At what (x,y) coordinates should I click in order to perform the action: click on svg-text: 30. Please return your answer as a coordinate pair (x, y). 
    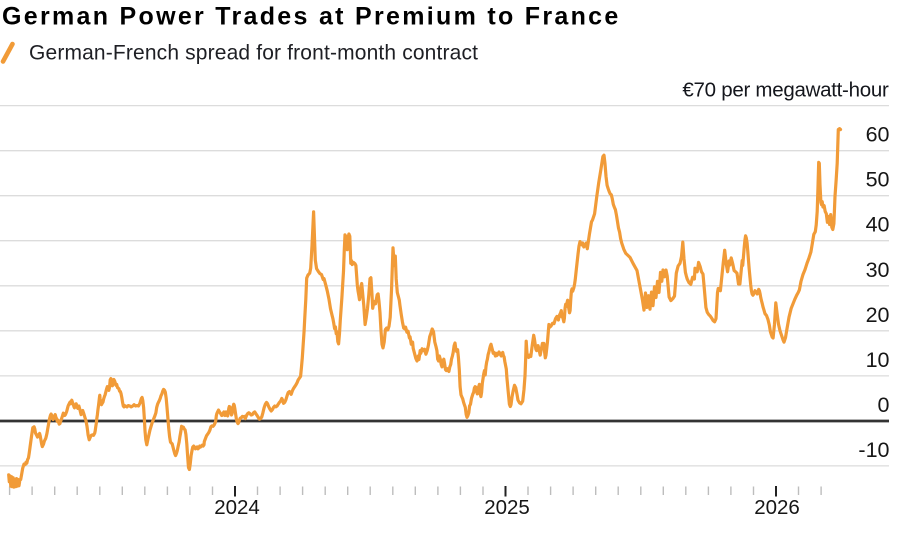
    Looking at the image, I should click on (878, 270).